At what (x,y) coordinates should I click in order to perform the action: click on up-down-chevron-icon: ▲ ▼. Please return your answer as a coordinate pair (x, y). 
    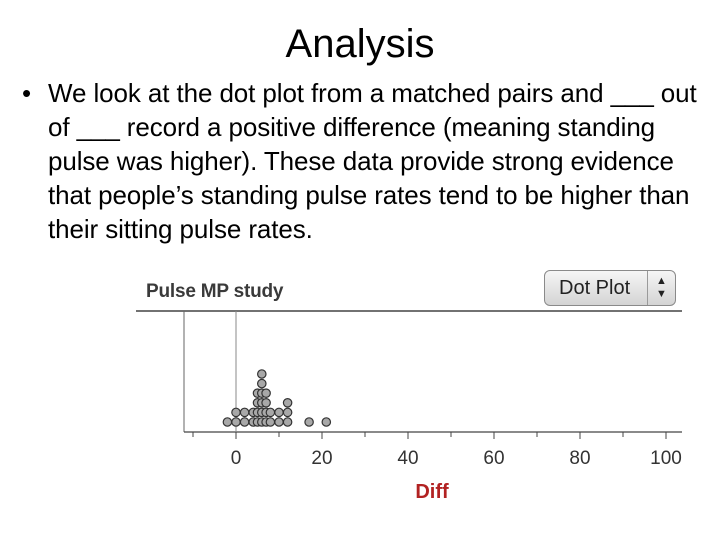
    Looking at the image, I should click on (661, 288).